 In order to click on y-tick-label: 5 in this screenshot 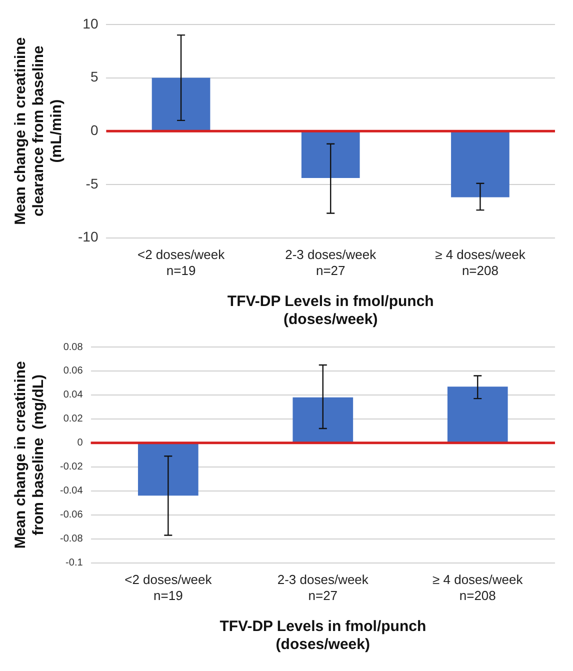, I will do `click(94, 76)`.